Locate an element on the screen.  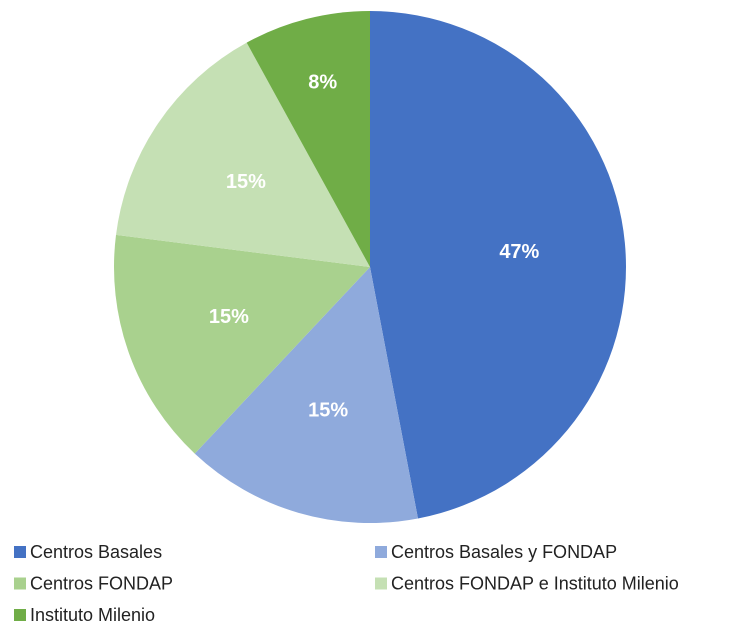
legend-label: Centros FONDAP is located at coordinates (101, 583).